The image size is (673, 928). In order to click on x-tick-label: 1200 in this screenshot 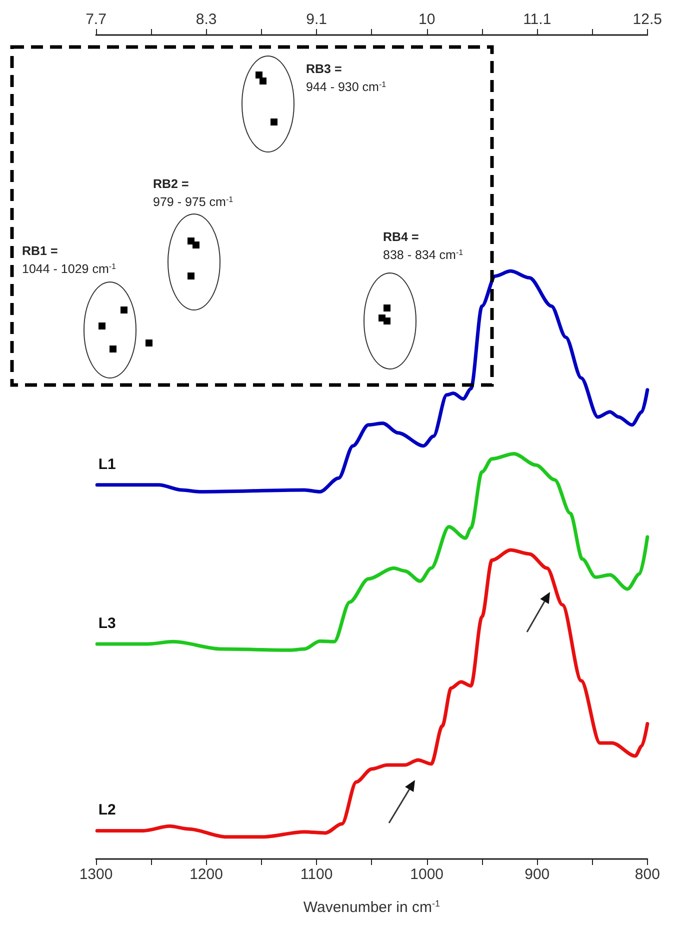, I will do `click(206, 874)`.